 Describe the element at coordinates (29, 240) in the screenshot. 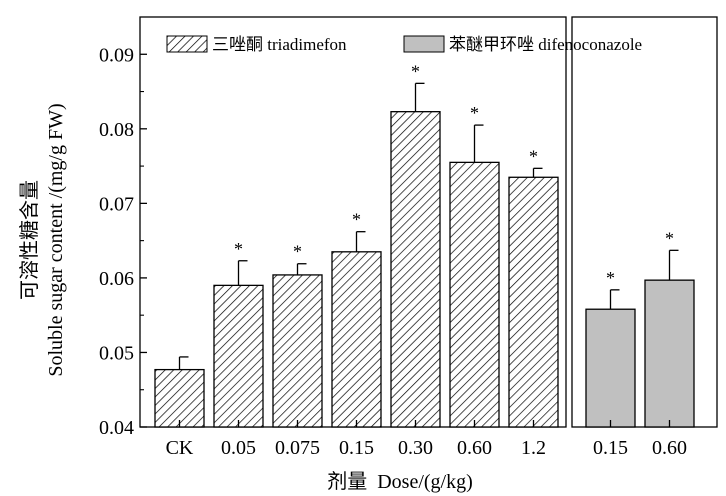

I see `y-axis-label-cn: 可溶性糖含量` at that location.